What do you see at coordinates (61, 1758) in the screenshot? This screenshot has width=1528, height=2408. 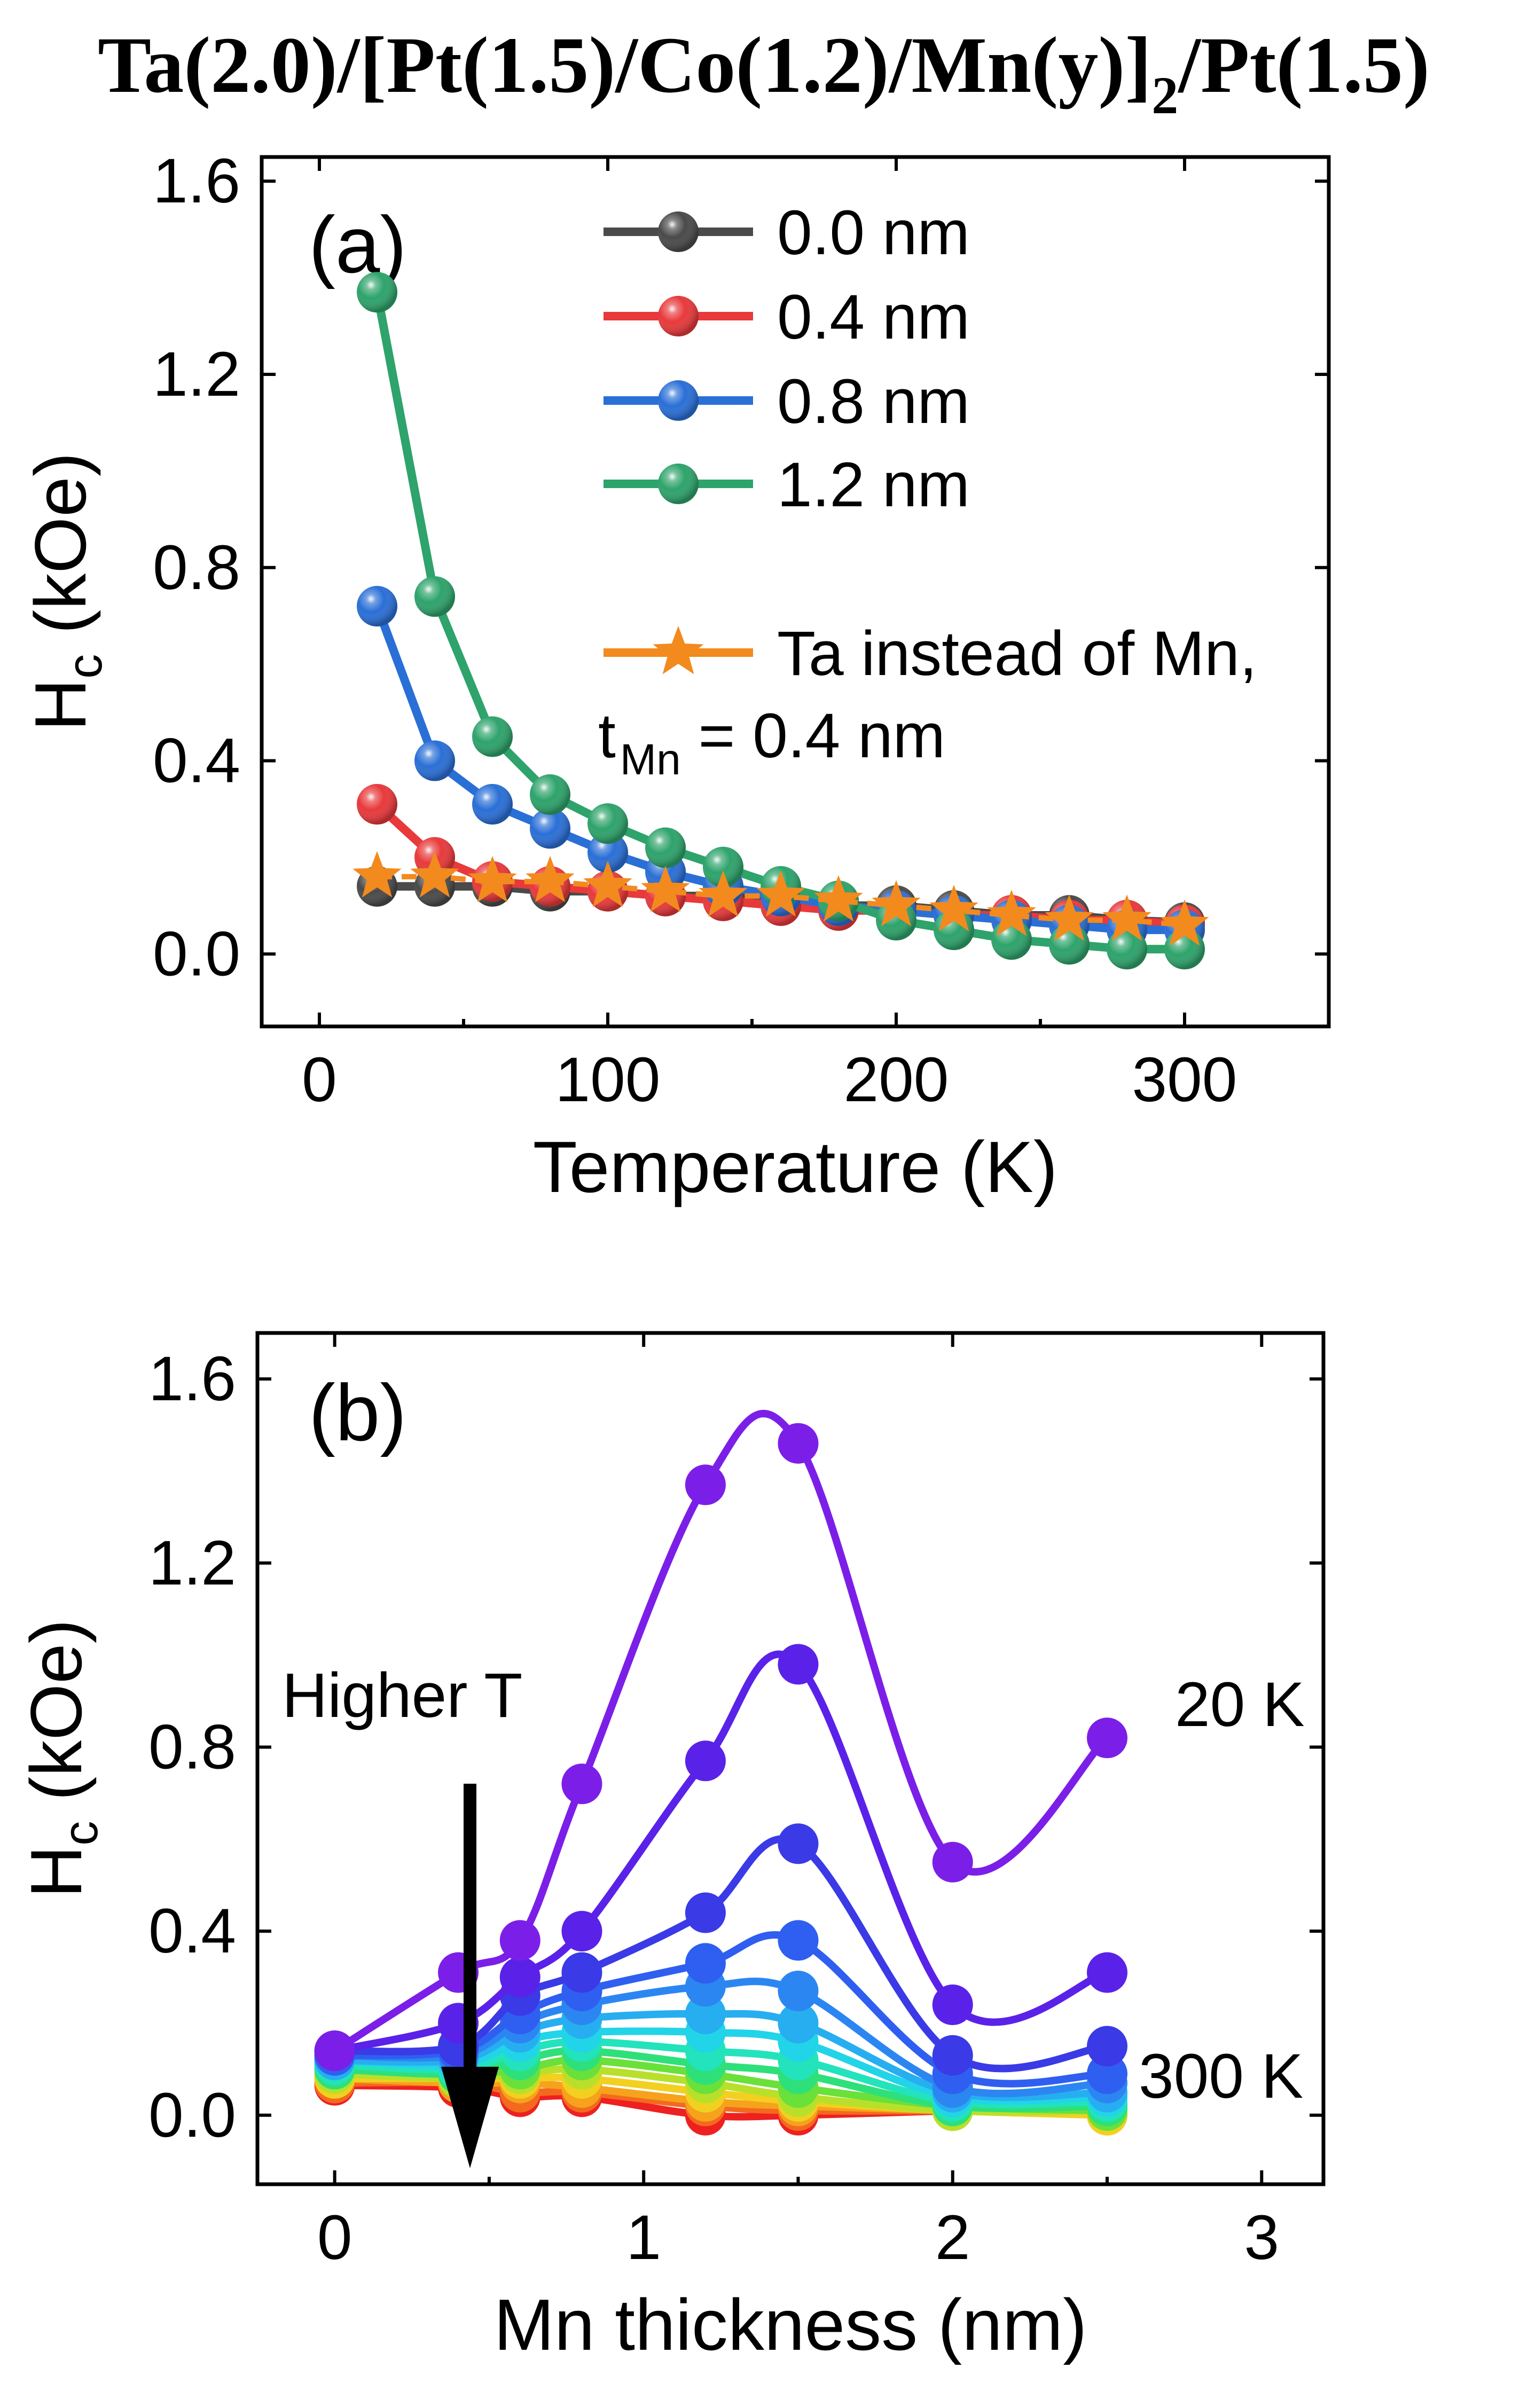 I see `panel-b-y-axis-label: Hc (kOe)` at bounding box center [61, 1758].